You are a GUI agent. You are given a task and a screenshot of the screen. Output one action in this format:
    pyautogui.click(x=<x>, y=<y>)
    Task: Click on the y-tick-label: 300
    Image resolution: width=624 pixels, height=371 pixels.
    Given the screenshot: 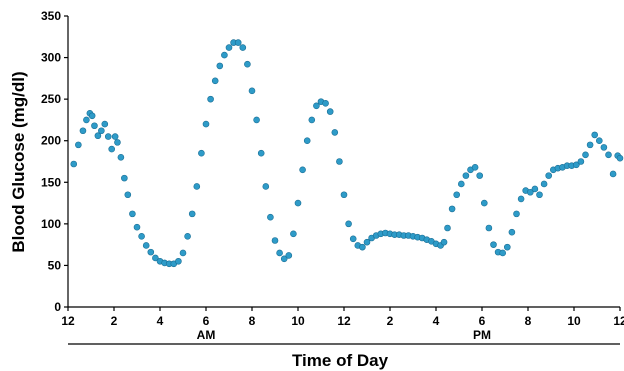 What is the action you would take?
    pyautogui.click(x=51, y=58)
    